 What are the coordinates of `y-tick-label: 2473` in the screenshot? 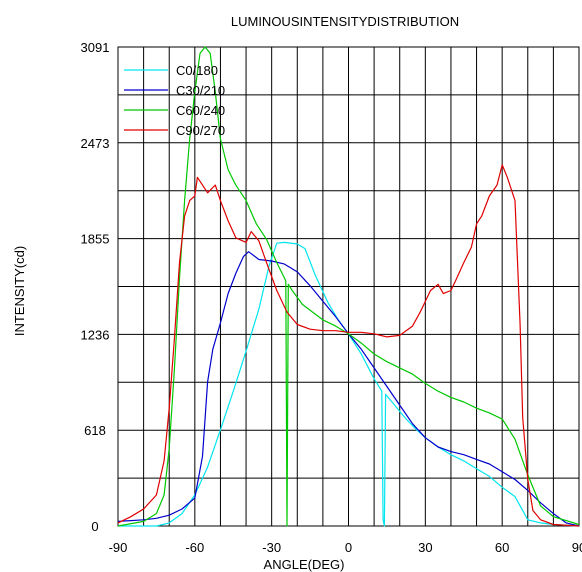 It's located at (95, 143).